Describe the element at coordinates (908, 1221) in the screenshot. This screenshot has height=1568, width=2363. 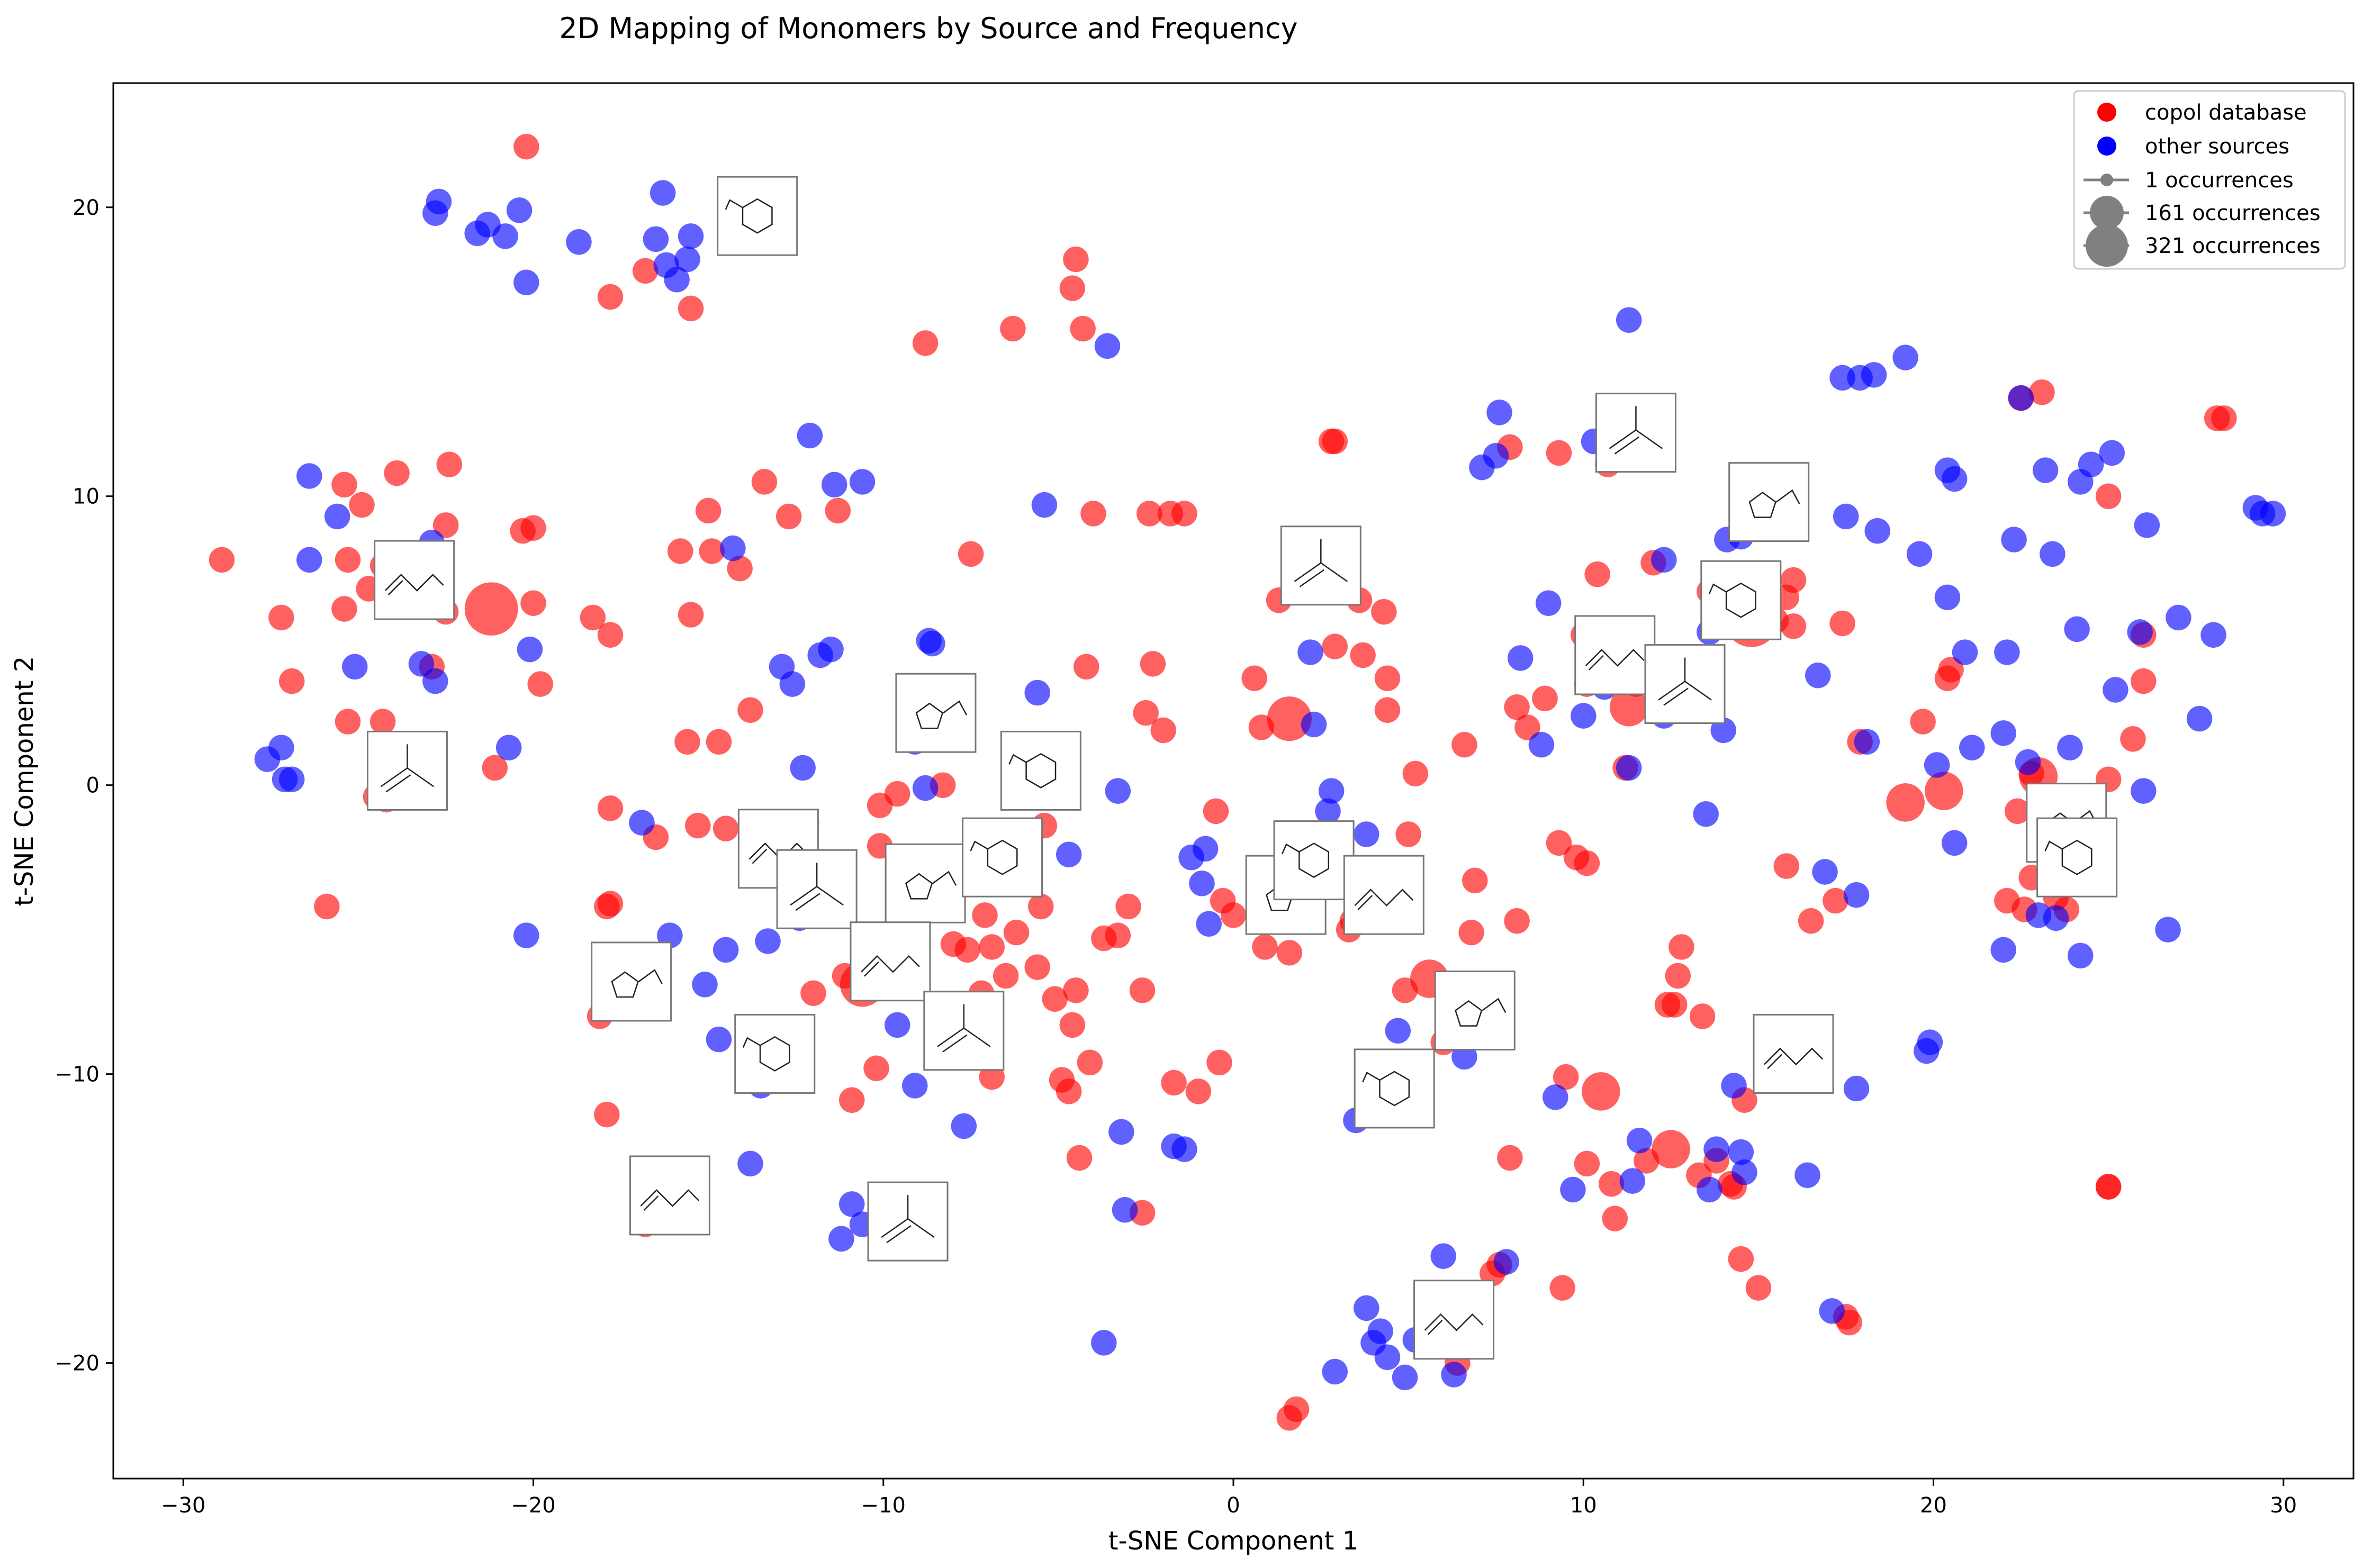
I see `hydroxy-nitrile-molecule` at that location.